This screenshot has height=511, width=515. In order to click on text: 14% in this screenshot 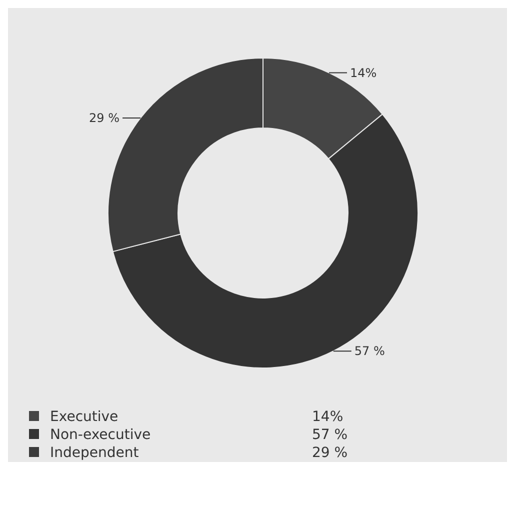, I will do `click(328, 417)`.